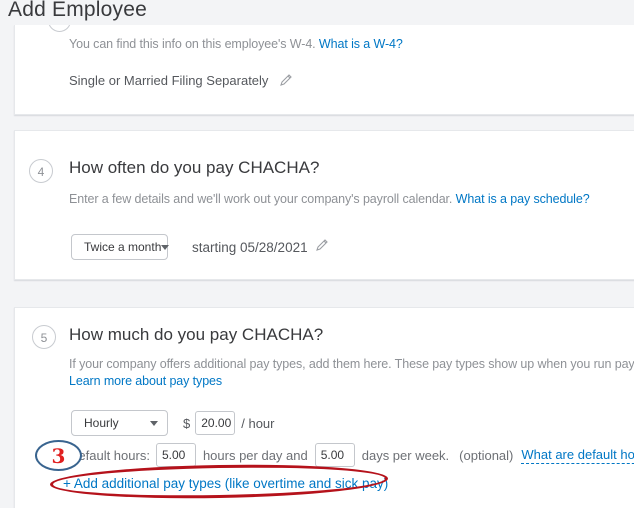 The image size is (634, 508). What do you see at coordinates (172, 423) in the screenshot?
I see `pay-rate-row: Hourly $ / hour` at bounding box center [172, 423].